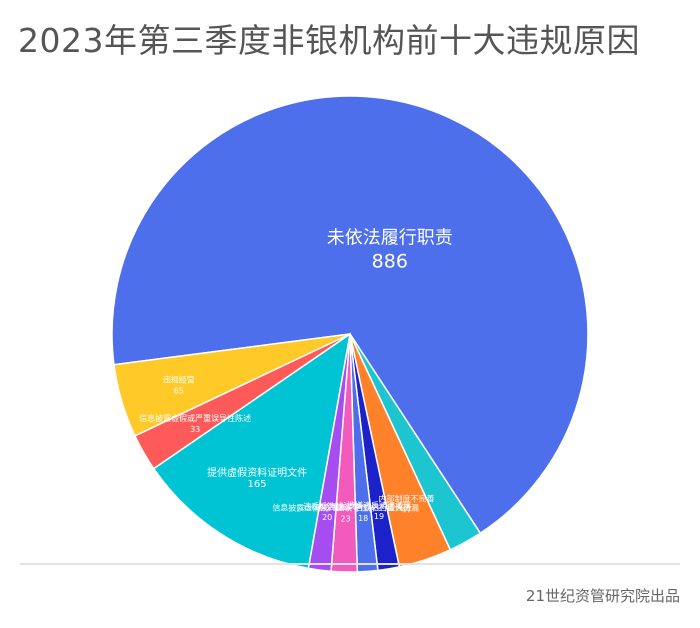 Image resolution: width=700 pixels, height=628 pixels. What do you see at coordinates (407, 498) in the screenshot?
I see `slice-label-2: 内部制度不完善` at bounding box center [407, 498].